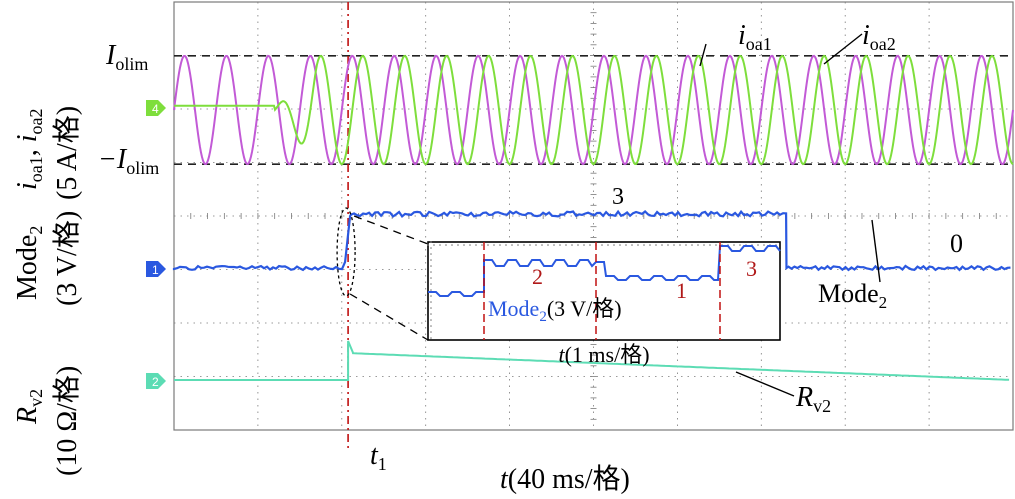  What do you see at coordinates (956, 243) in the screenshot?
I see `state-0-label: 0` at bounding box center [956, 243].